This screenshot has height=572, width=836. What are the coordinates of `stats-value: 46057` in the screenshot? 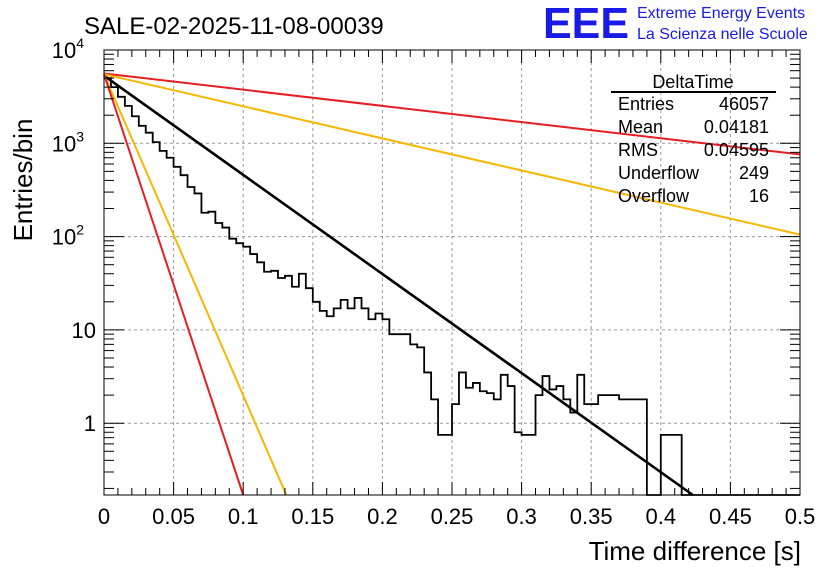 It's located at (744, 104).